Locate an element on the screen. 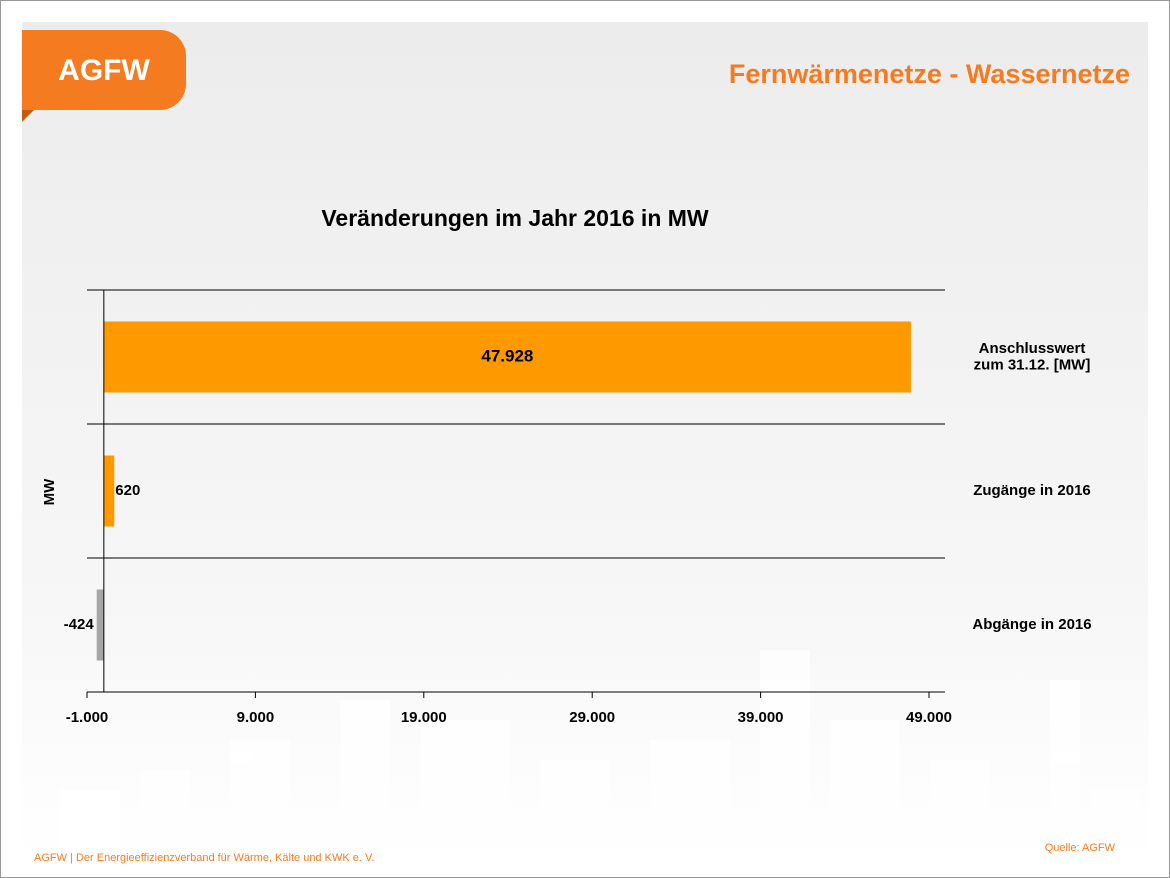 Image resolution: width=1170 pixels, height=878 pixels. category-label: Abgänge in 2016 is located at coordinates (1031, 624).